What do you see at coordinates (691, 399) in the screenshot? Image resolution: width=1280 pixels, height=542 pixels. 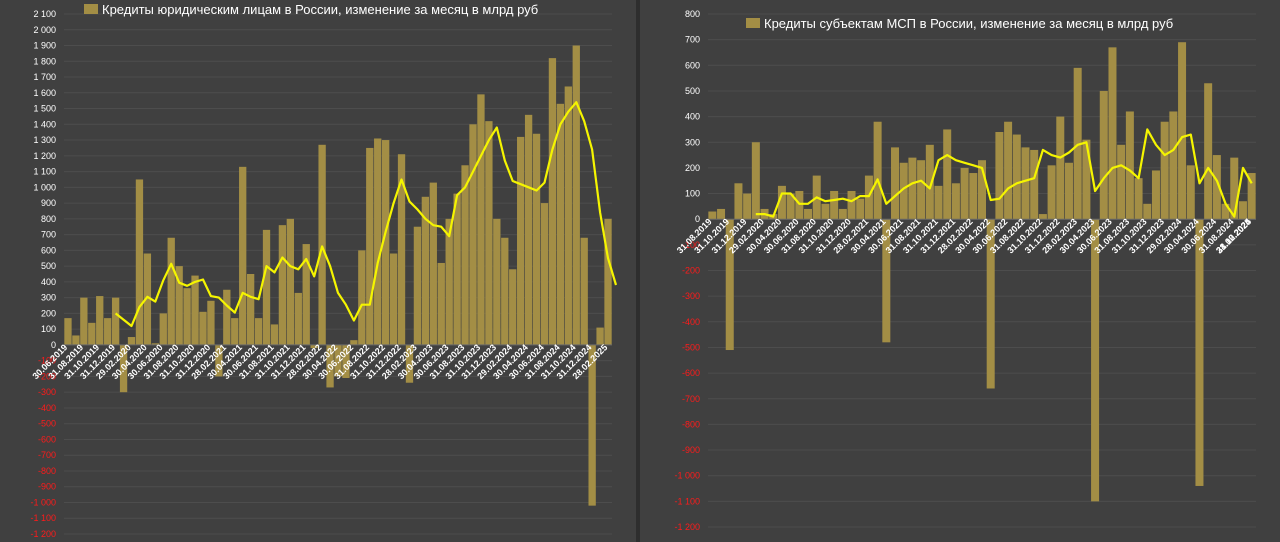 I see `y-tick-label: -700` at bounding box center [691, 399].